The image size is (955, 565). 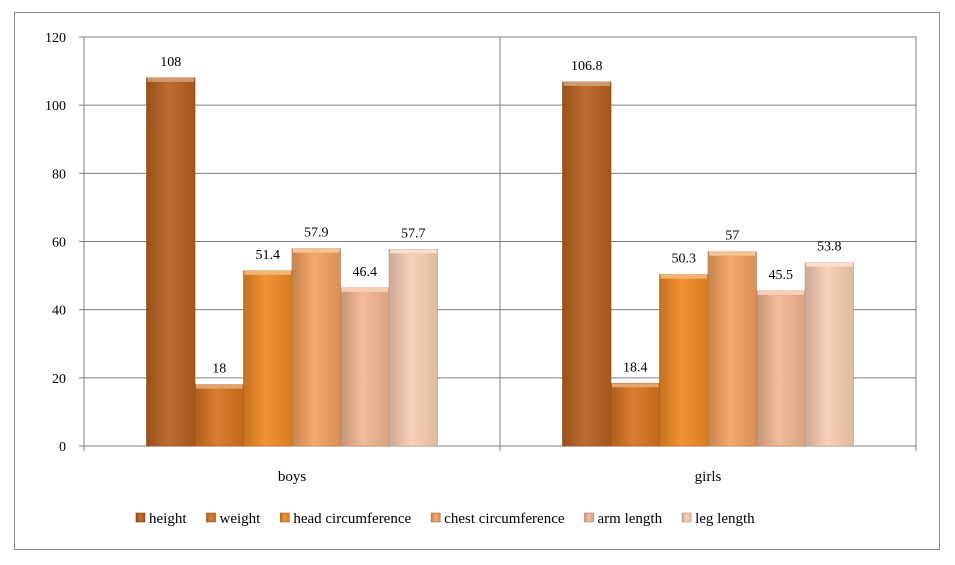 What do you see at coordinates (829, 247) in the screenshot?
I see `data-label: 53.8` at bounding box center [829, 247].